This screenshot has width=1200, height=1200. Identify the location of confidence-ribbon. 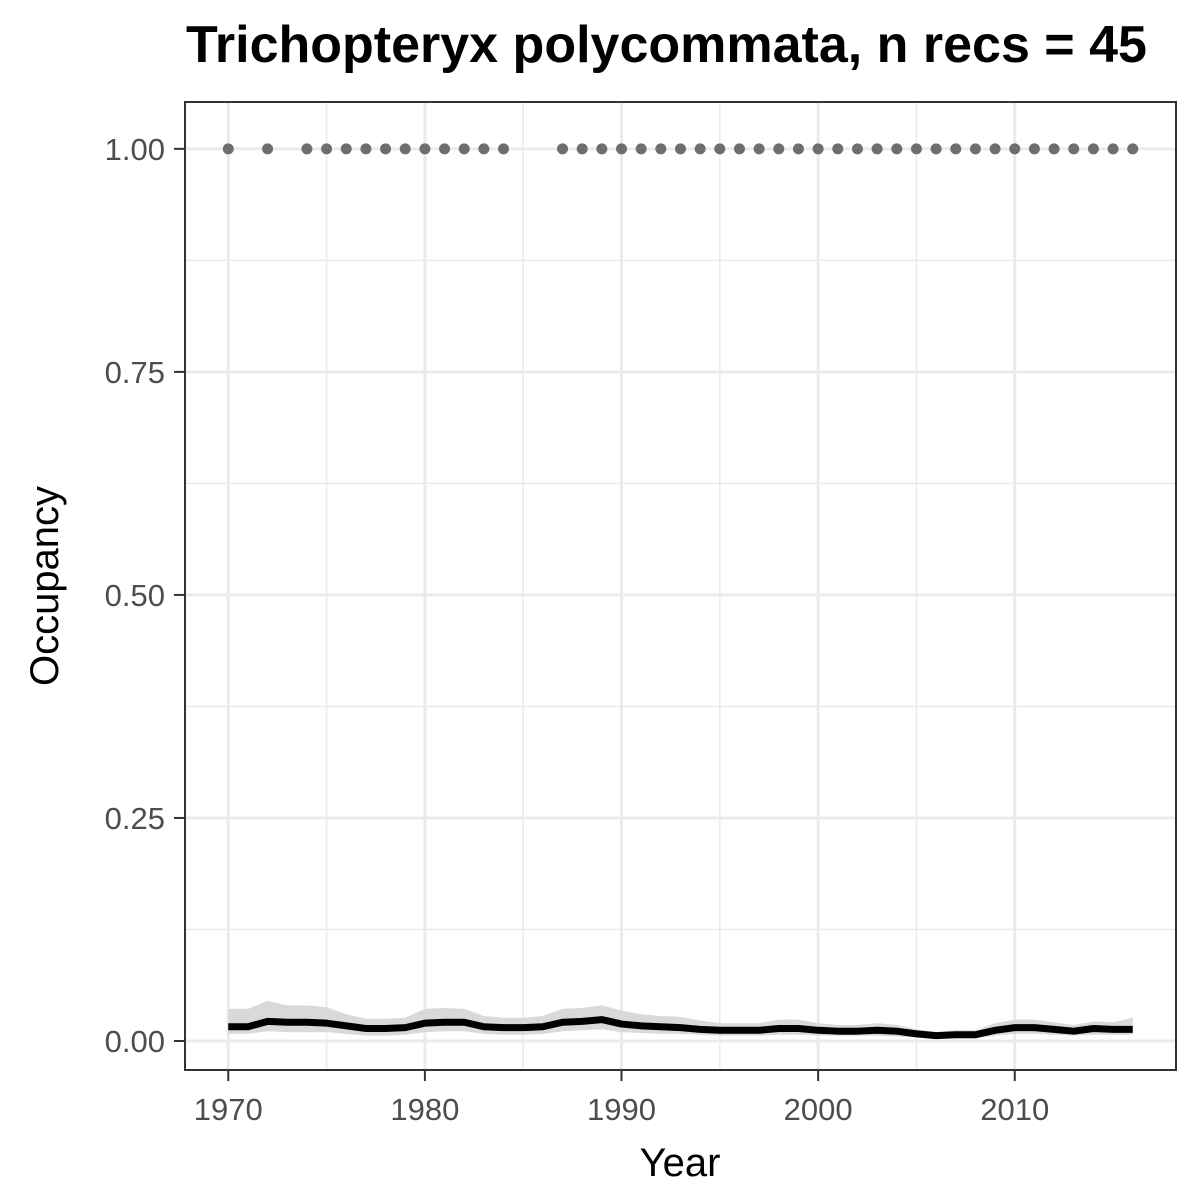
(680, 1019).